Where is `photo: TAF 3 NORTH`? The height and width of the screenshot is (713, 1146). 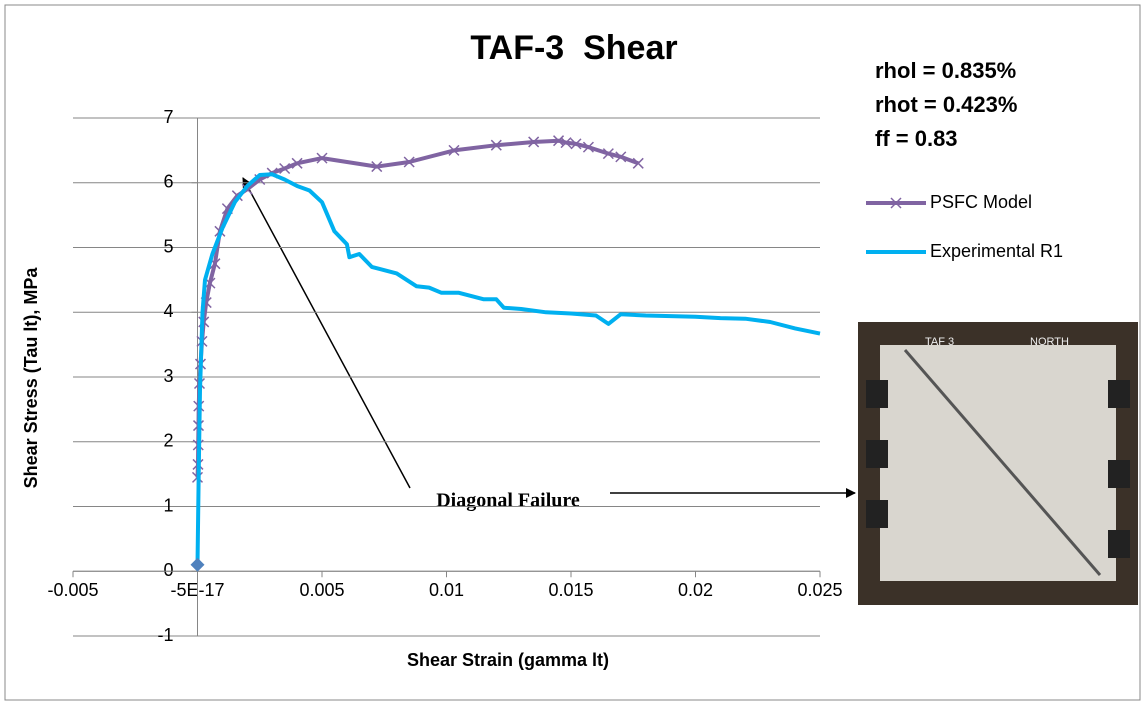 photo: TAF 3 NORTH is located at coordinates (998, 463).